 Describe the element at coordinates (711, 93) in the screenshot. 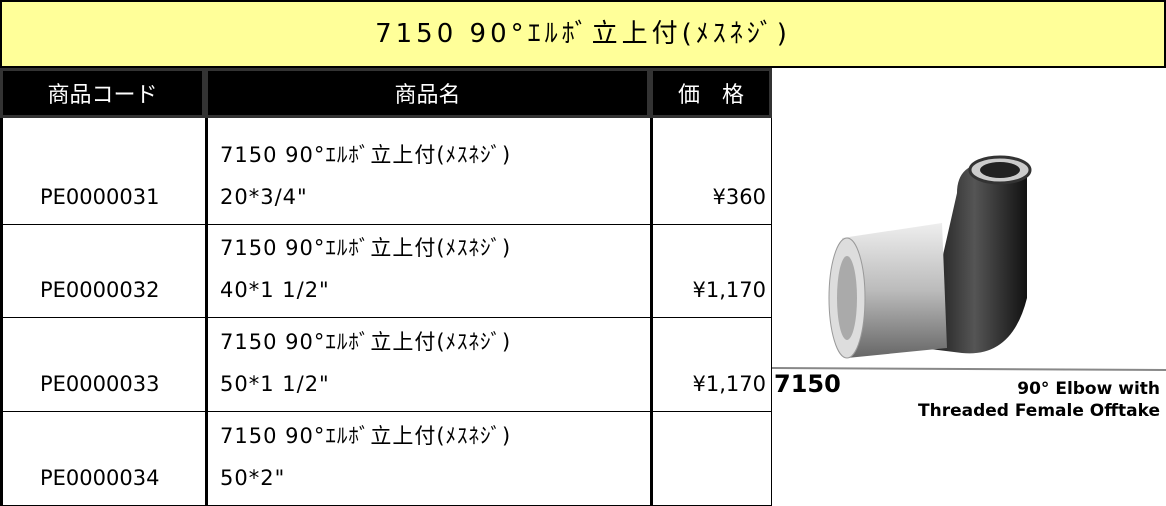

I see `column-header: 価 格` at that location.